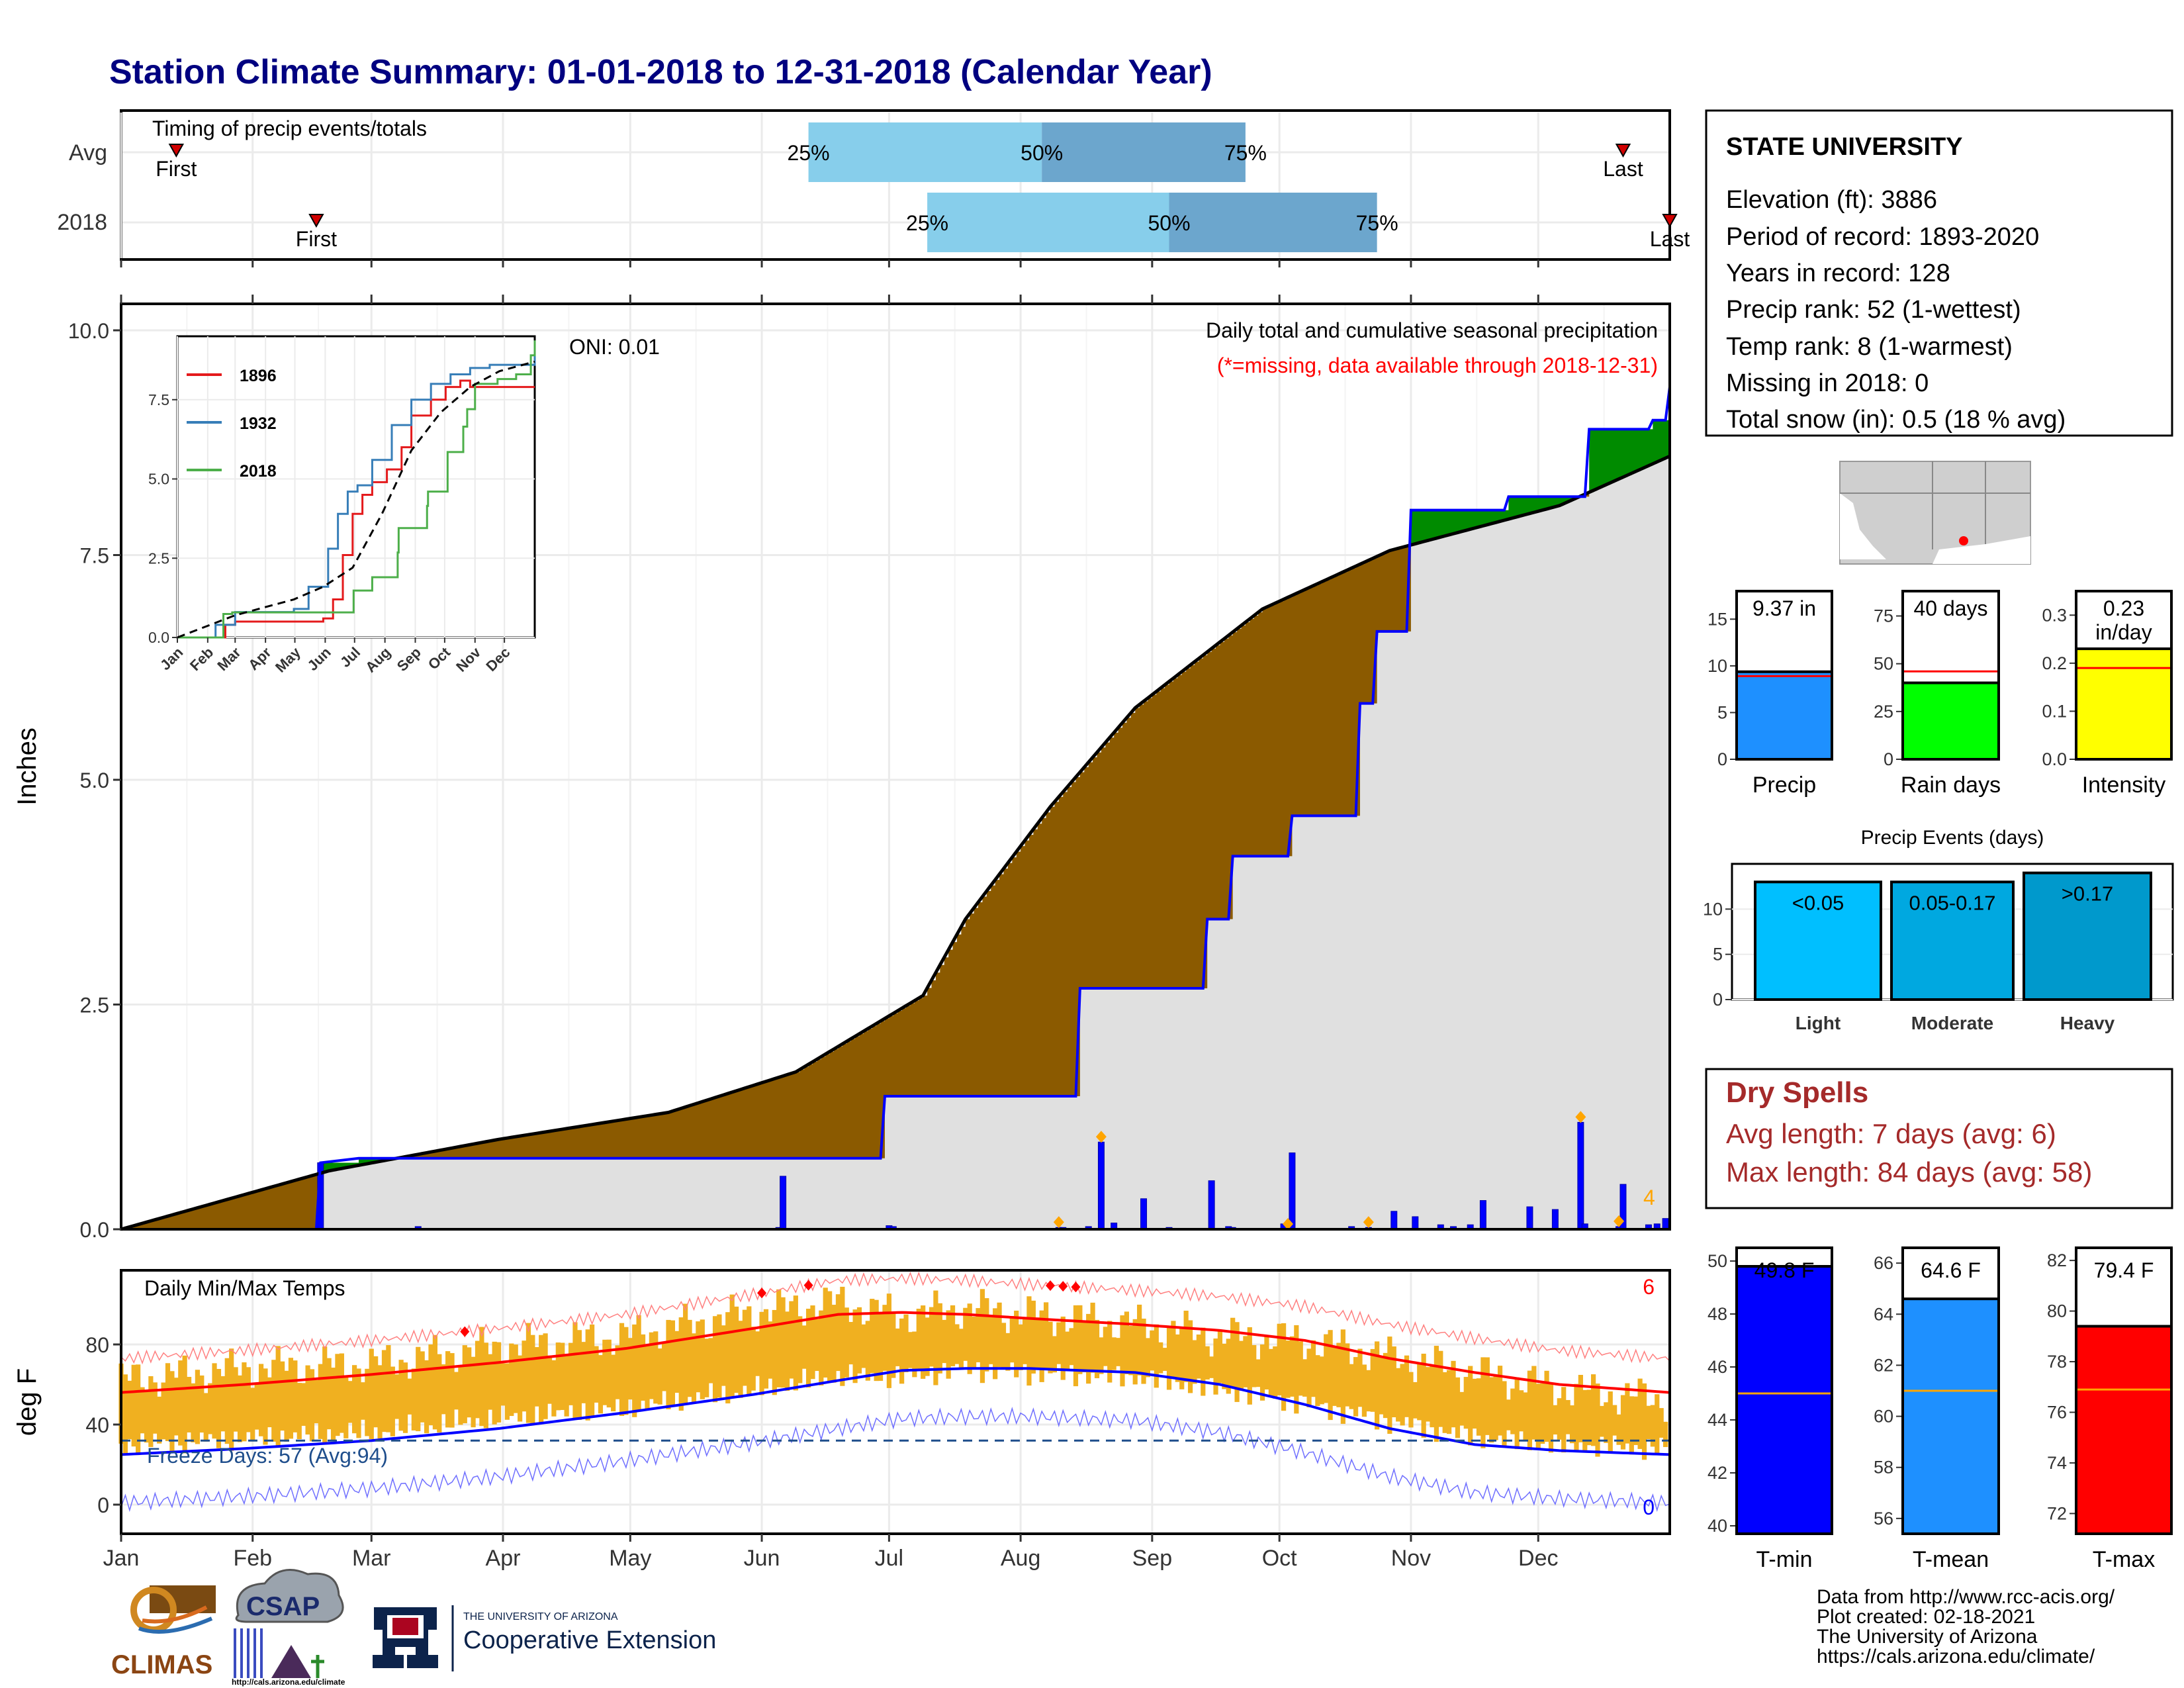 This screenshot has width=2184, height=1688. I want to click on tempmean-1-value-label: 64.6 F, so click(1951, 1270).